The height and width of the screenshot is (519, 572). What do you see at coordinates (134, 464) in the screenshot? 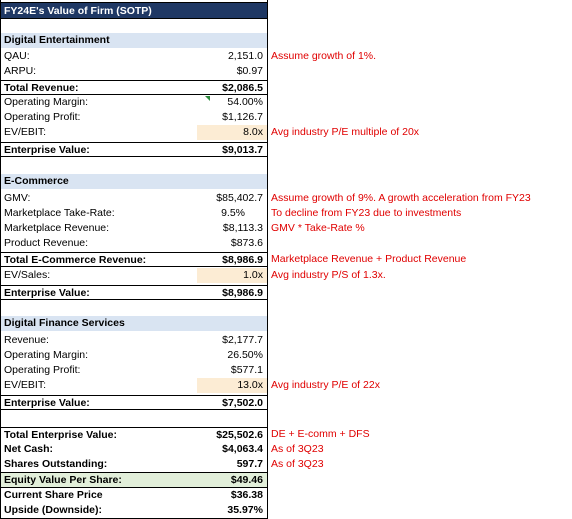
I see `table-row-shares-outstanding: Shares Outstanding: 597.7` at bounding box center [134, 464].